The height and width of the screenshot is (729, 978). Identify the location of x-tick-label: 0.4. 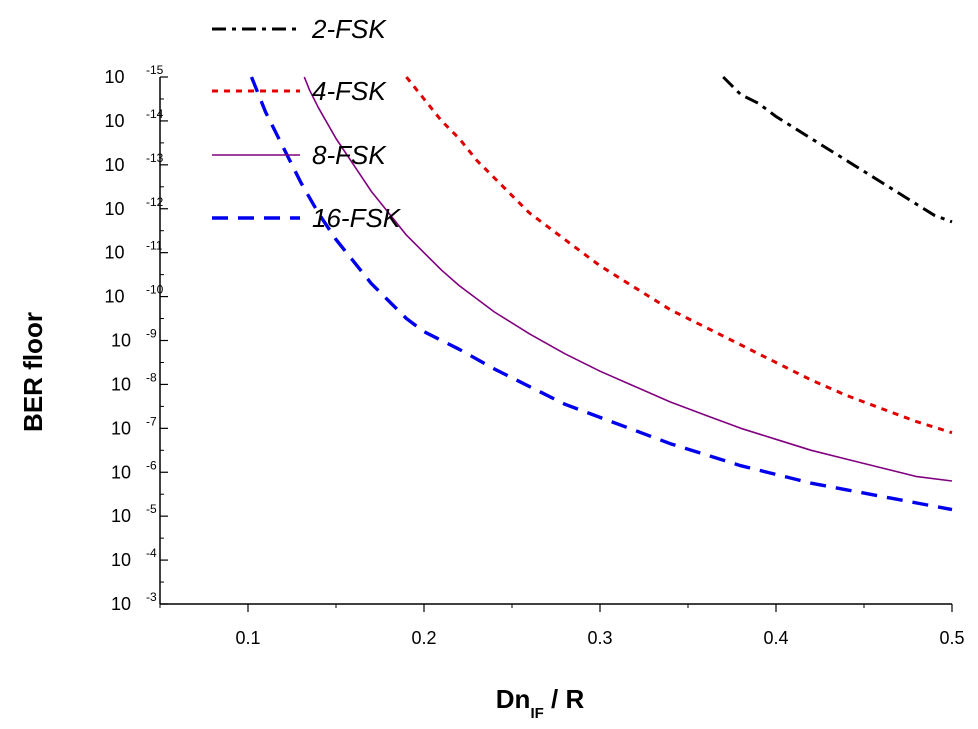
(775, 638).